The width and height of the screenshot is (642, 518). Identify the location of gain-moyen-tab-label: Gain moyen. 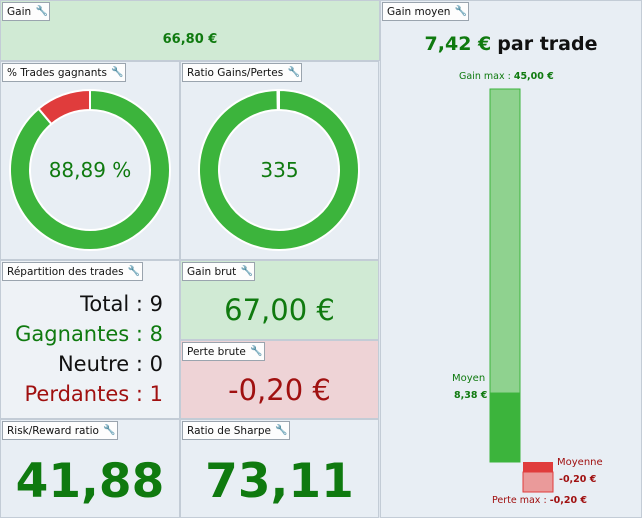
(419, 11).